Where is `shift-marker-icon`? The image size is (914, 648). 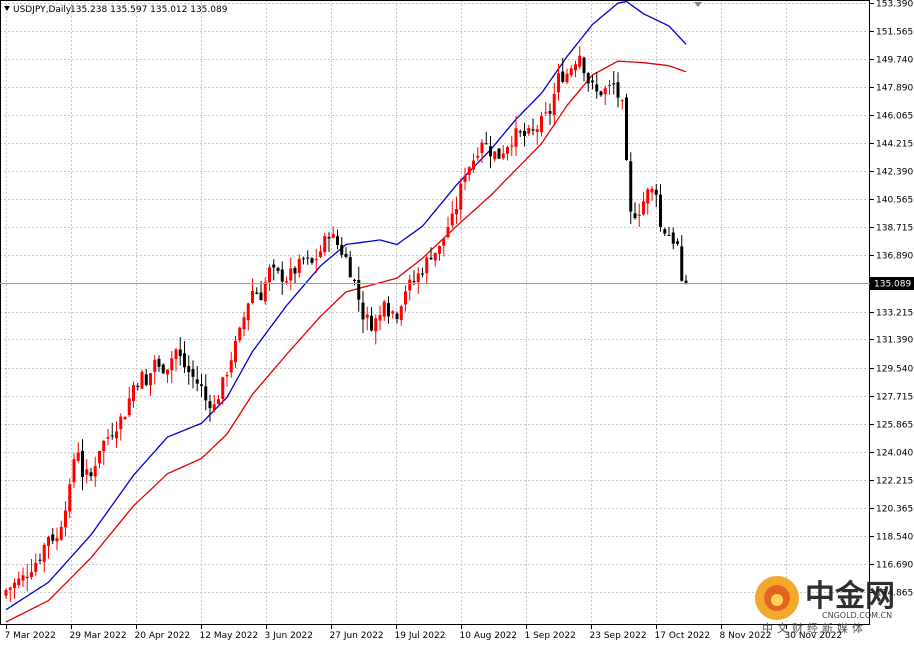
shift-marker-icon is located at coordinates (698, 4).